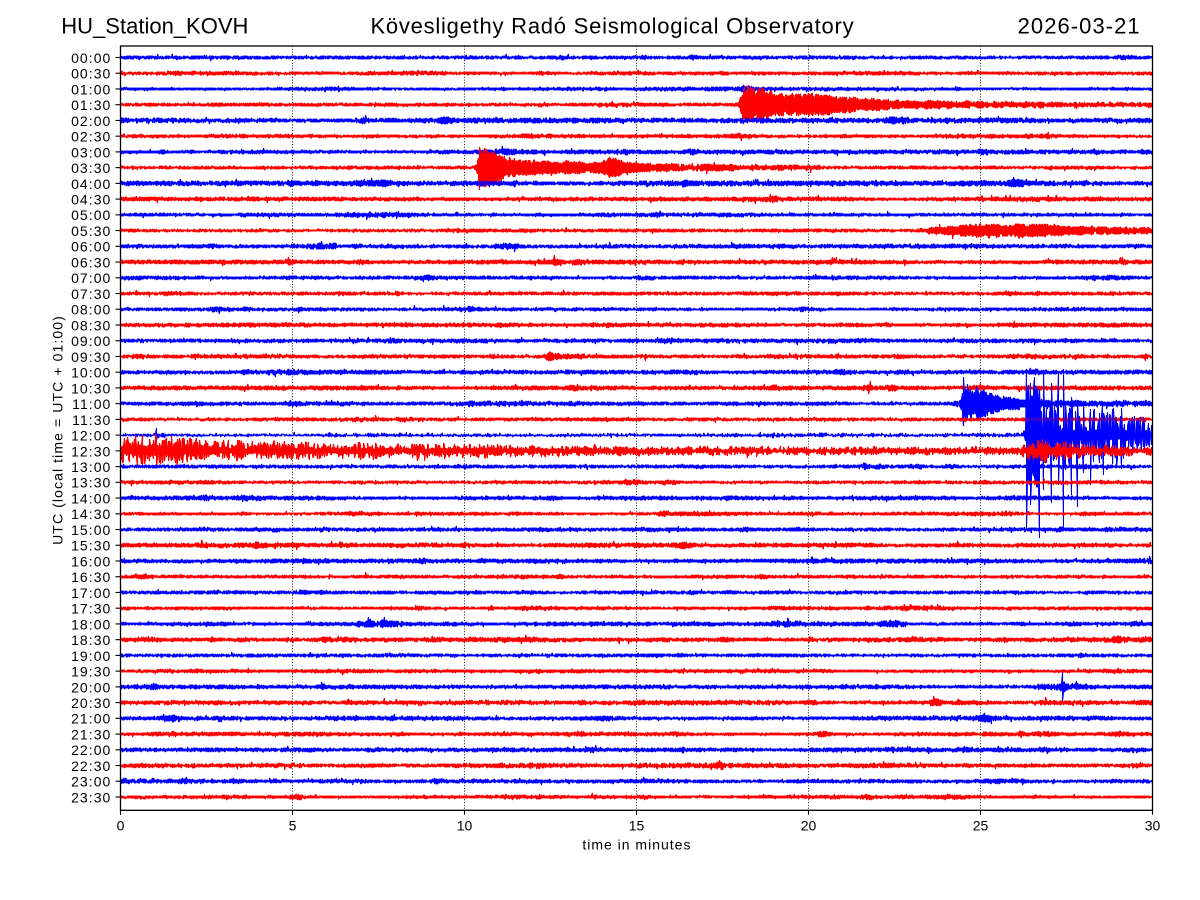 The width and height of the screenshot is (1200, 900). Describe the element at coordinates (91, 656) in the screenshot. I see `svg-text: 19:00` at that location.